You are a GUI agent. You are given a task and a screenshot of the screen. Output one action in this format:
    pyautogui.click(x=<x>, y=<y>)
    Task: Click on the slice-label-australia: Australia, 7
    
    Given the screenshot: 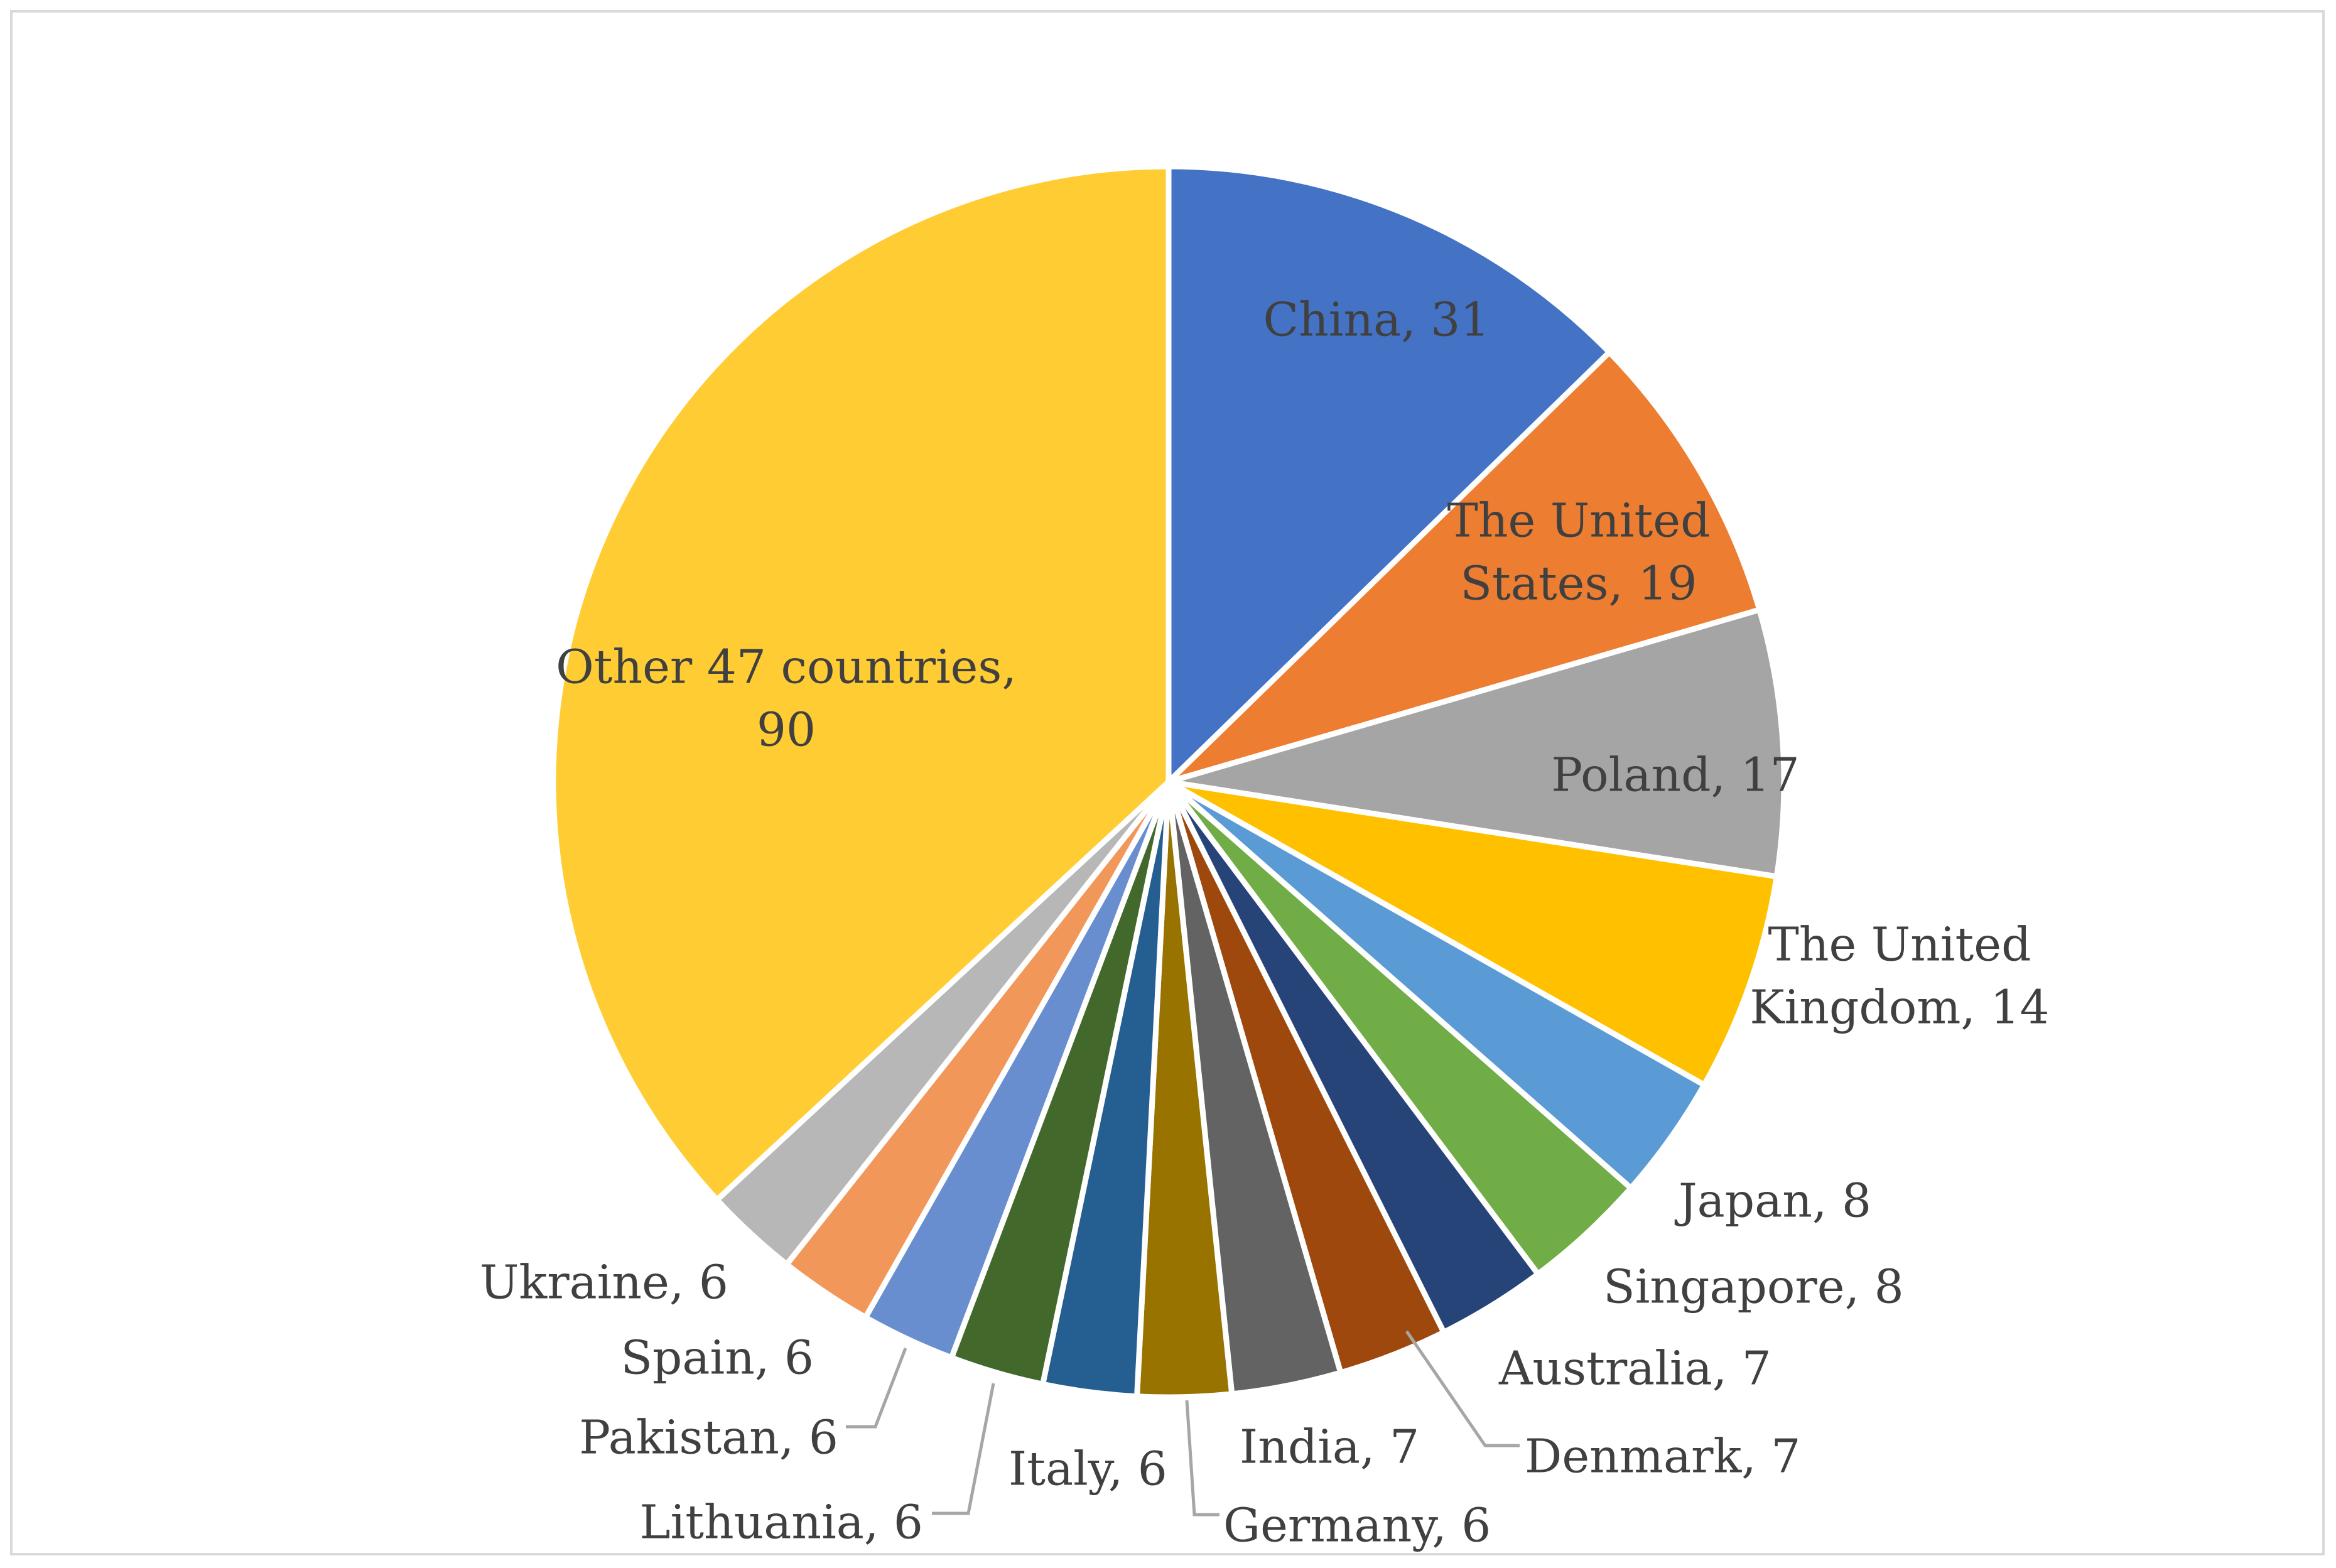 What is the action you would take?
    pyautogui.click(x=1634, y=1368)
    